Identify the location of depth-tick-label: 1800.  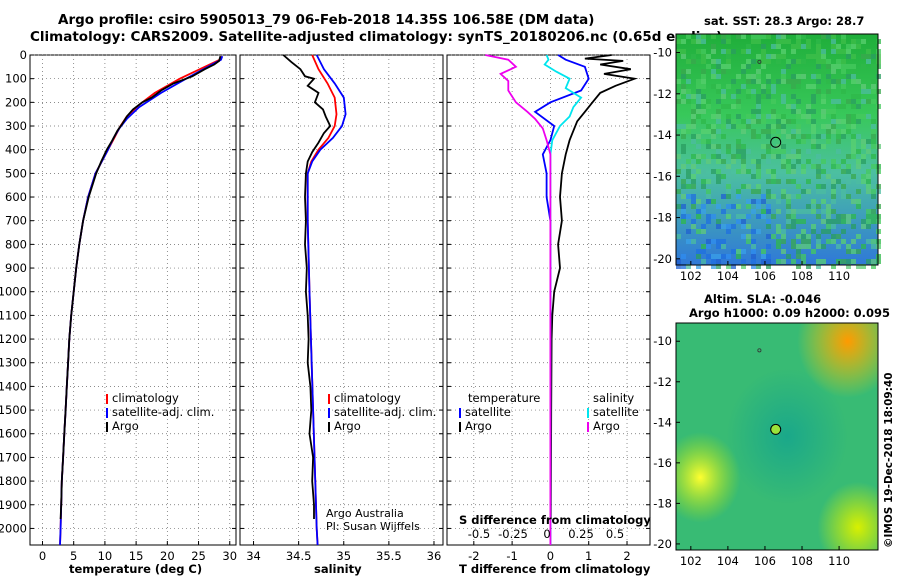
(13, 481).